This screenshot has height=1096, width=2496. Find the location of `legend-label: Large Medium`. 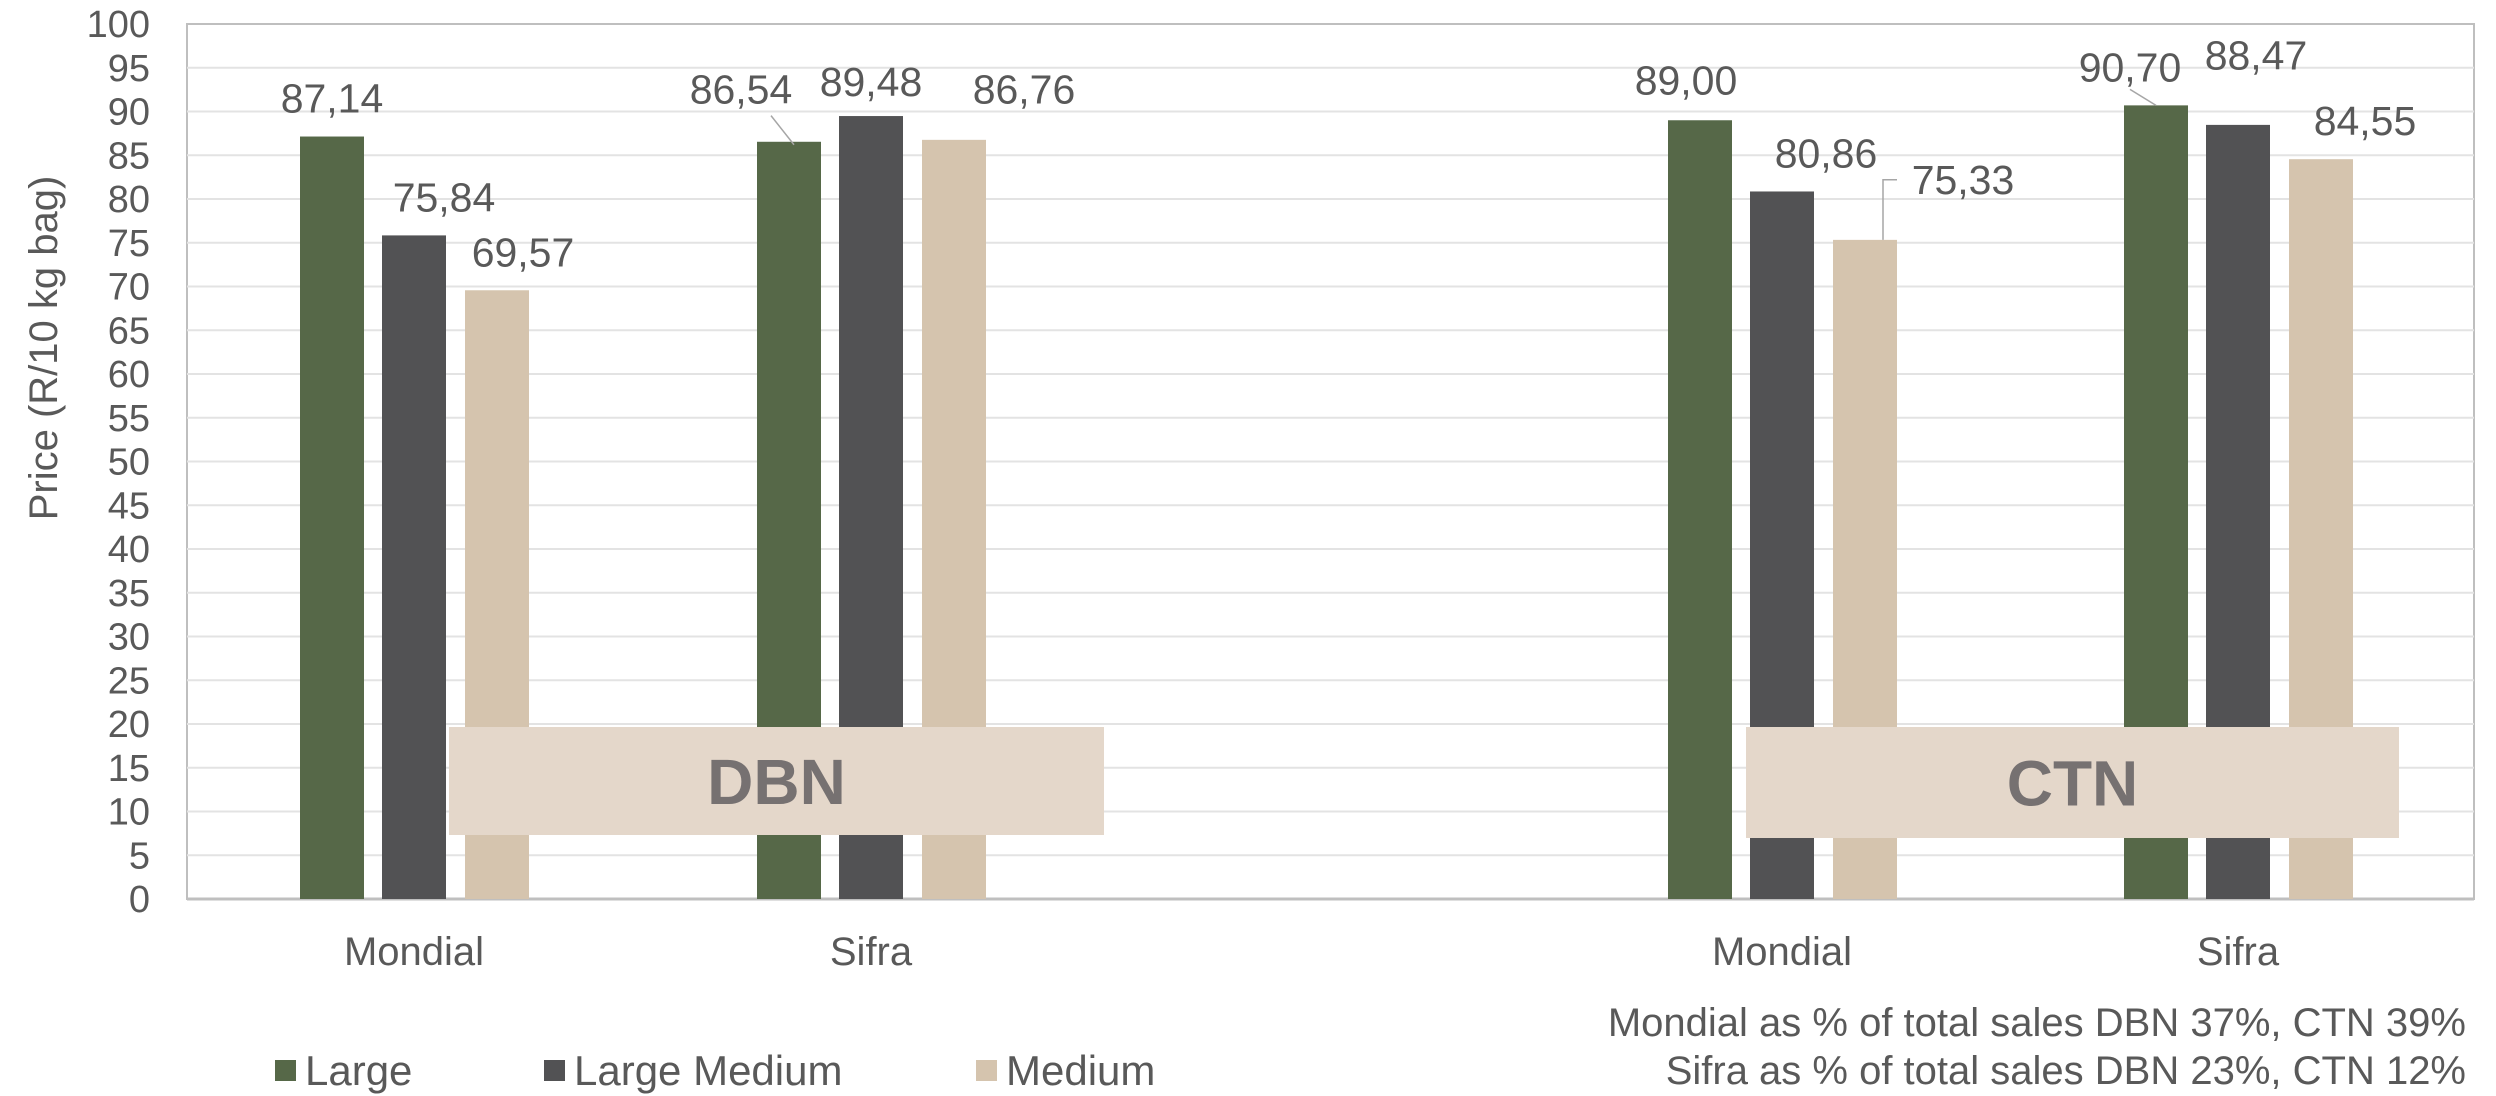

legend-label: Large Medium is located at coordinates (708, 1070).